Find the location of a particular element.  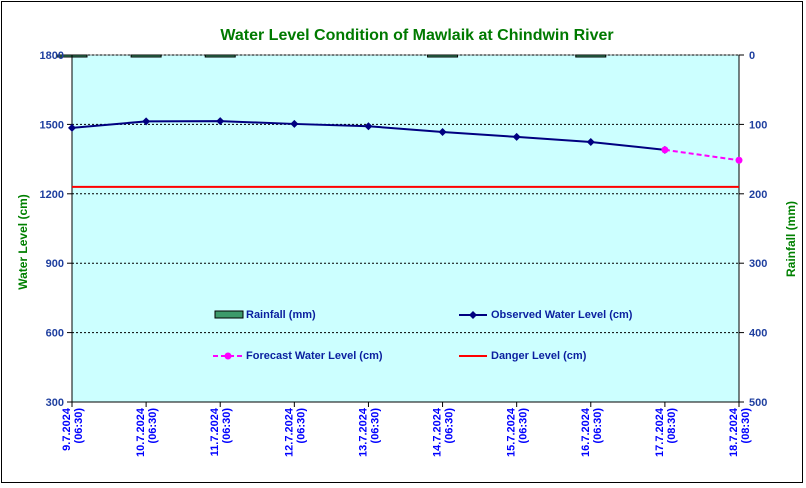

legend-observed-marker is located at coordinates (473, 315).